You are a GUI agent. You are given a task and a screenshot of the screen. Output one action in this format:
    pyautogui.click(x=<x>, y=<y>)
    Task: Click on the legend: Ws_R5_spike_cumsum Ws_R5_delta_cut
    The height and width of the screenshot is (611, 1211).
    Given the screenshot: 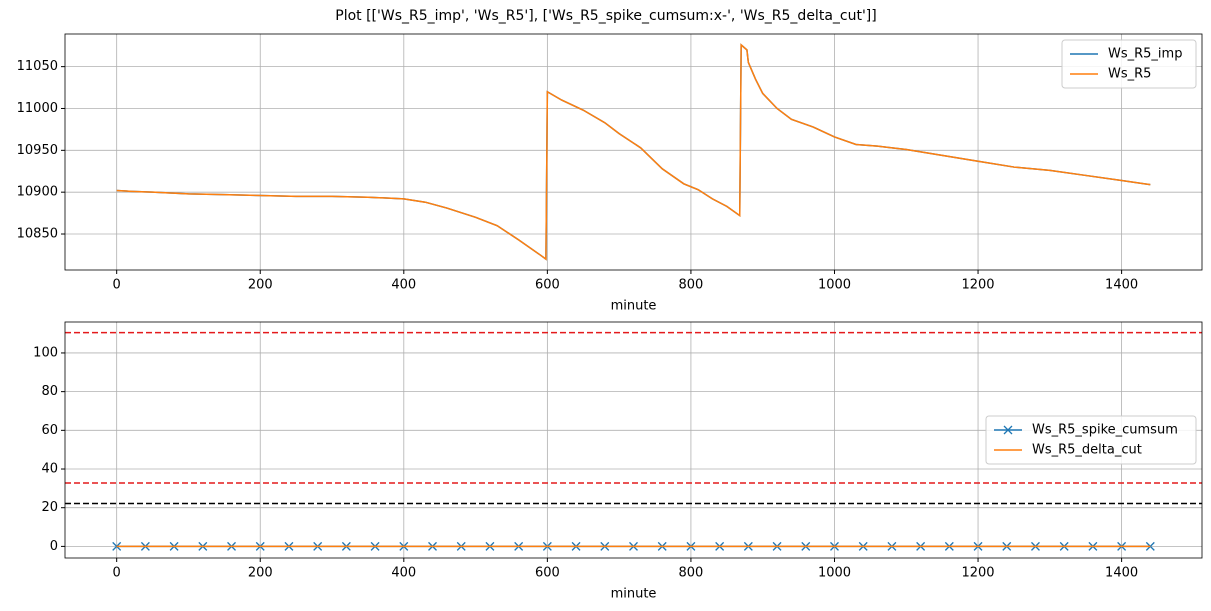 What is the action you would take?
    pyautogui.click(x=1091, y=440)
    